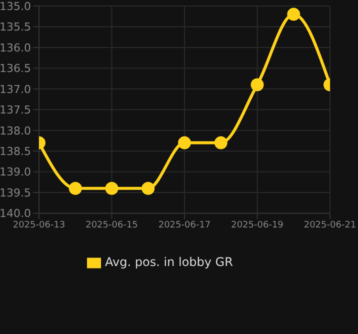  What do you see at coordinates (15, 27) in the screenshot?
I see `y-tick-label: 135.5` at bounding box center [15, 27].